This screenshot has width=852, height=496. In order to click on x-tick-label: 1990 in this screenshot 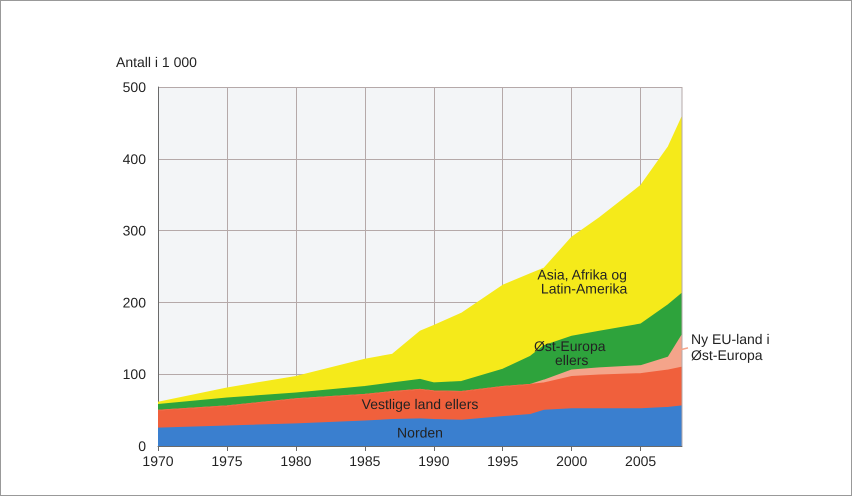, I will do `click(434, 461)`.